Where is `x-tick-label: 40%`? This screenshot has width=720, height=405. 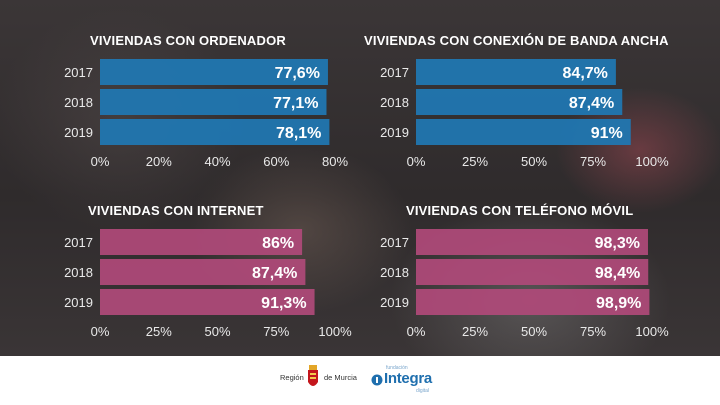
x-tick-label: 40% is located at coordinates (217, 161).